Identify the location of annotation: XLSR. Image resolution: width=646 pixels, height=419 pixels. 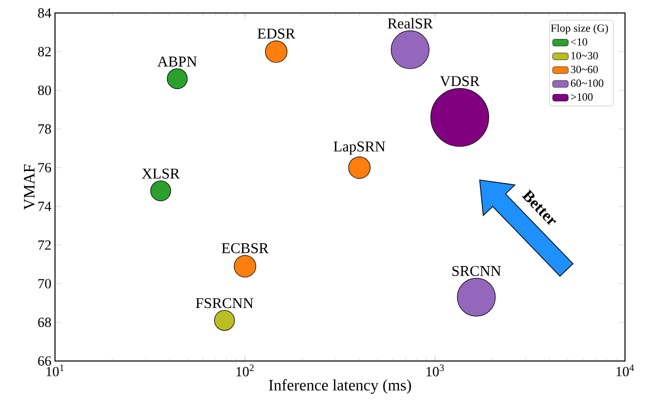
(161, 173).